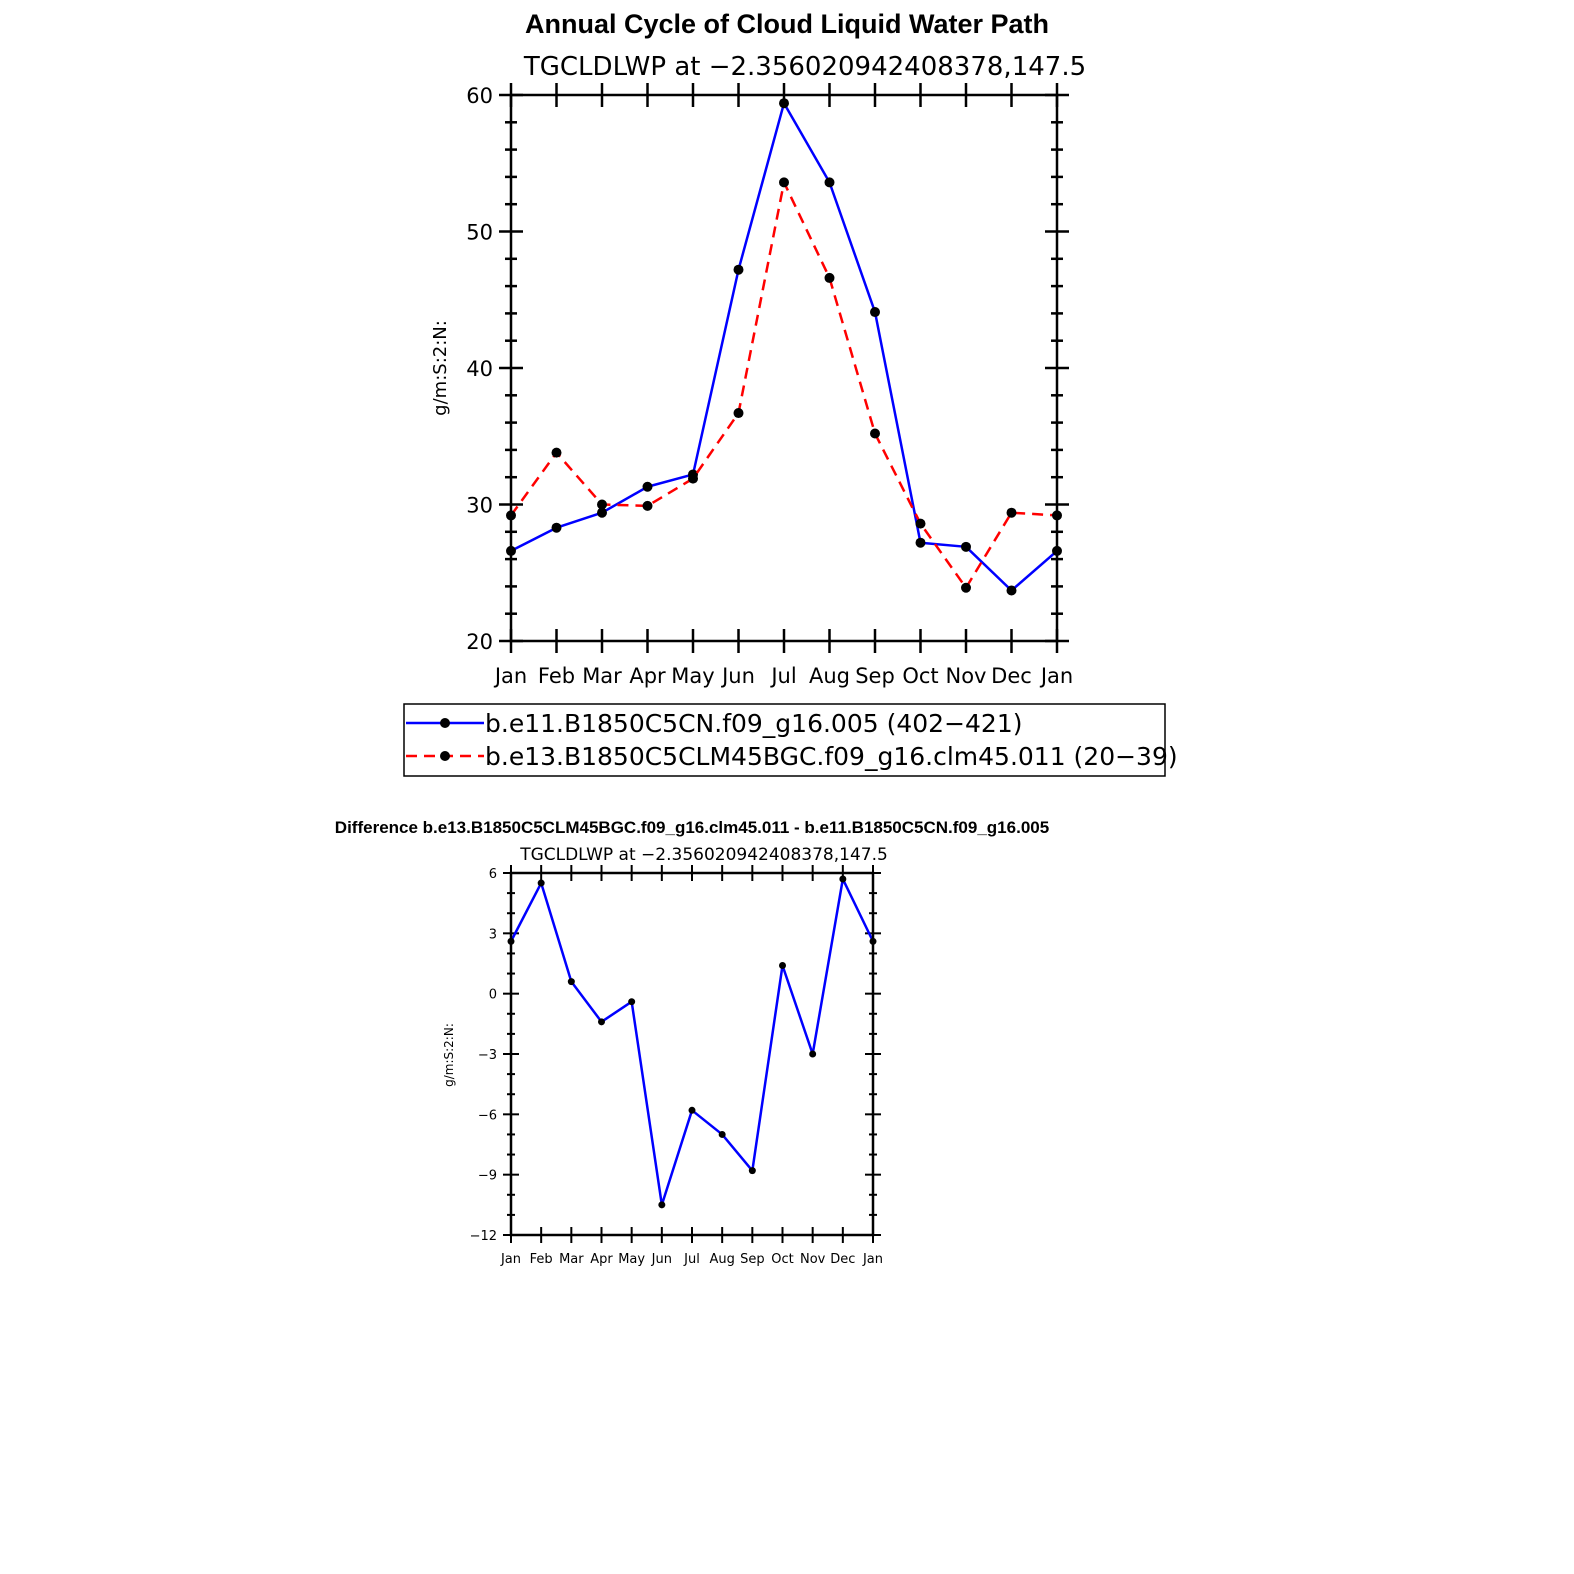 Image resolution: width=1574 pixels, height=1574 pixels. What do you see at coordinates (483, 1236) in the screenshot?
I see `y-tick-label: −12` at bounding box center [483, 1236].